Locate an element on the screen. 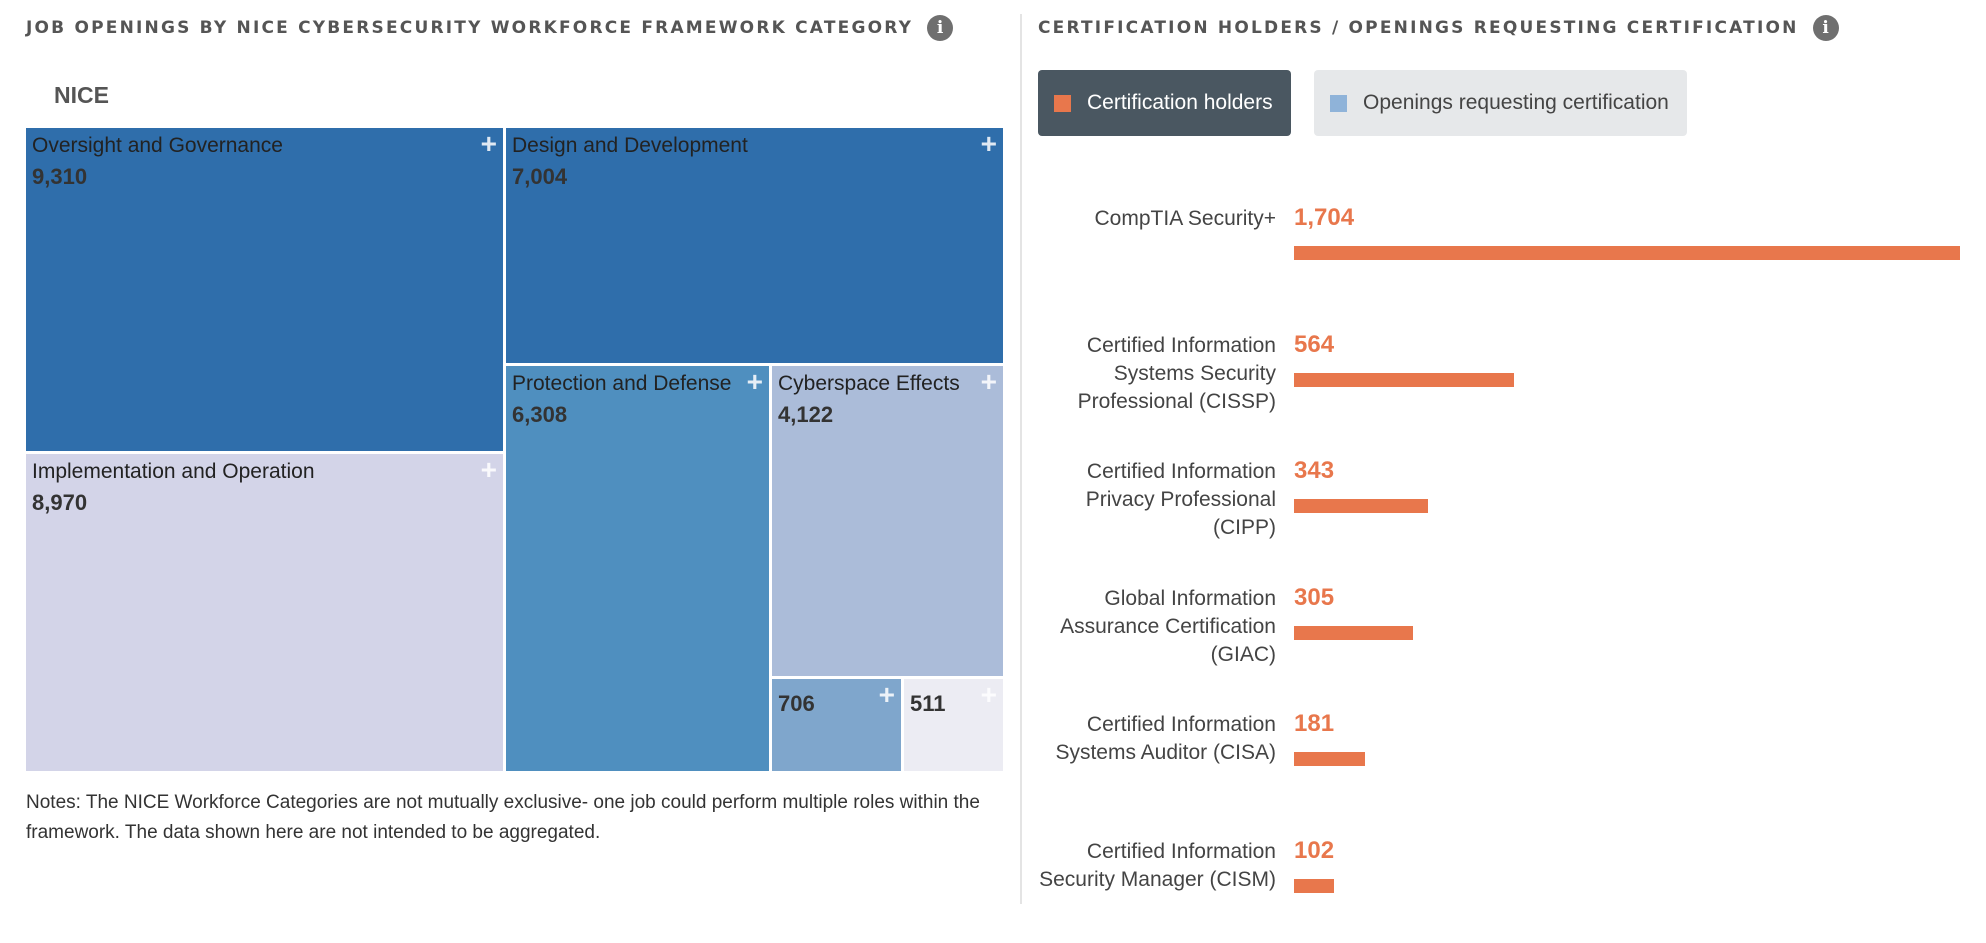  treemap-tile-cyberspace-effects: Cyberspace Effects 4,122 + is located at coordinates (889, 522).